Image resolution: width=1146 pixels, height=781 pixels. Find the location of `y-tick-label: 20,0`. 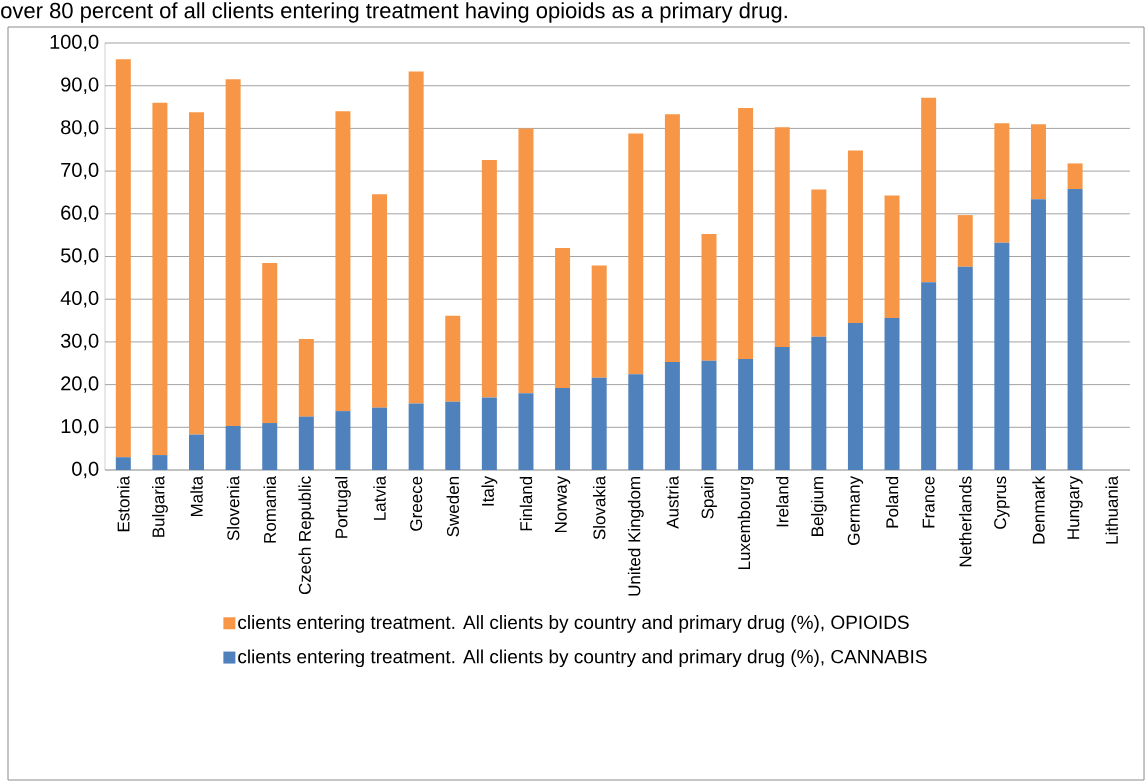

y-tick-label: 20,0 is located at coordinates (80, 384).